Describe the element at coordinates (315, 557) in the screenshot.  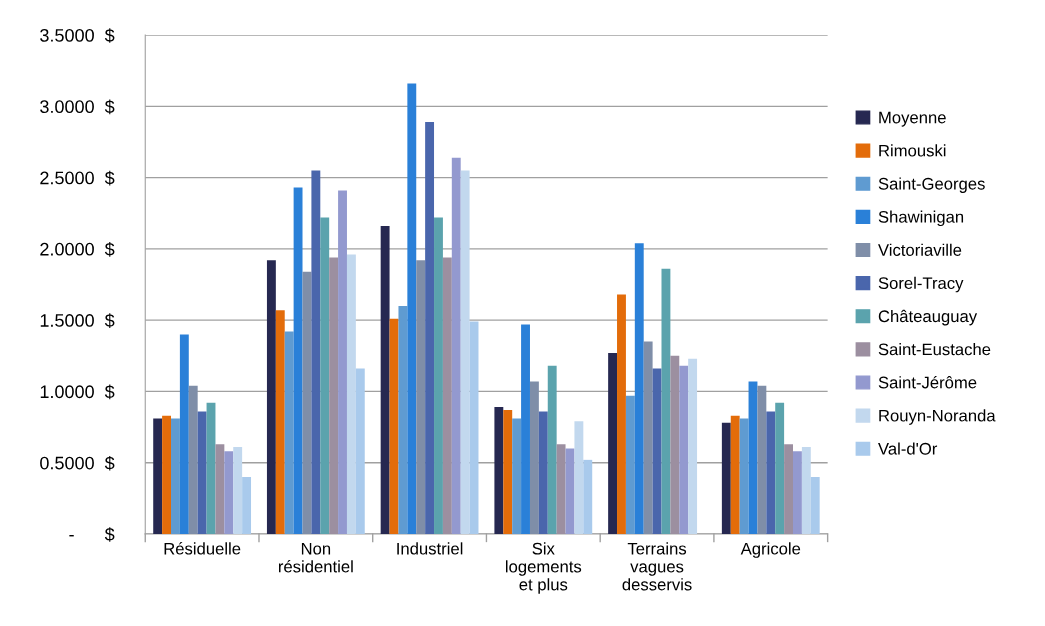
I see `x-tick-label: Non résidentiel` at that location.